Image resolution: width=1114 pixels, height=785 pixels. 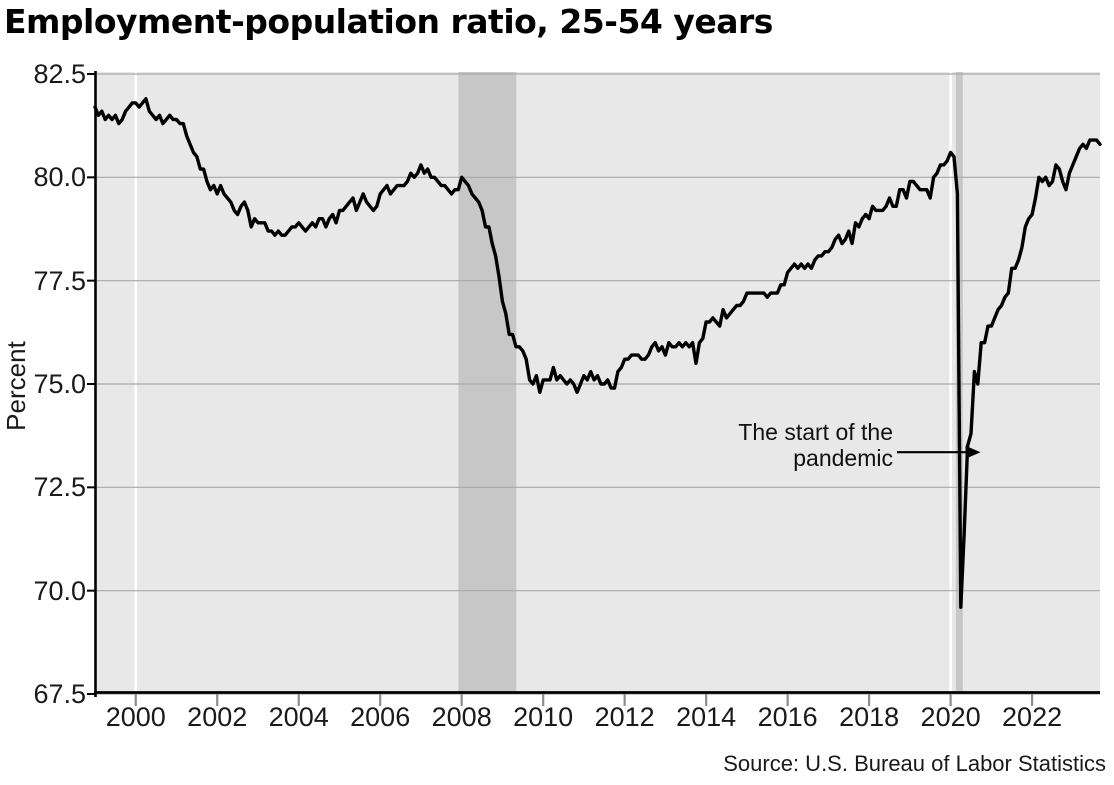 I want to click on x-tick-label: 2002, so click(x=217, y=717).